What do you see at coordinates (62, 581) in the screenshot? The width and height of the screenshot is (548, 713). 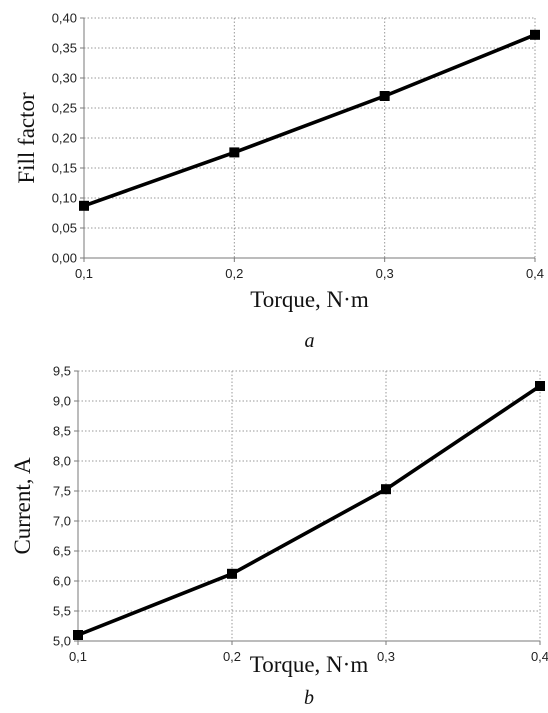 I see `y-tick-label: 6,0` at bounding box center [62, 581].